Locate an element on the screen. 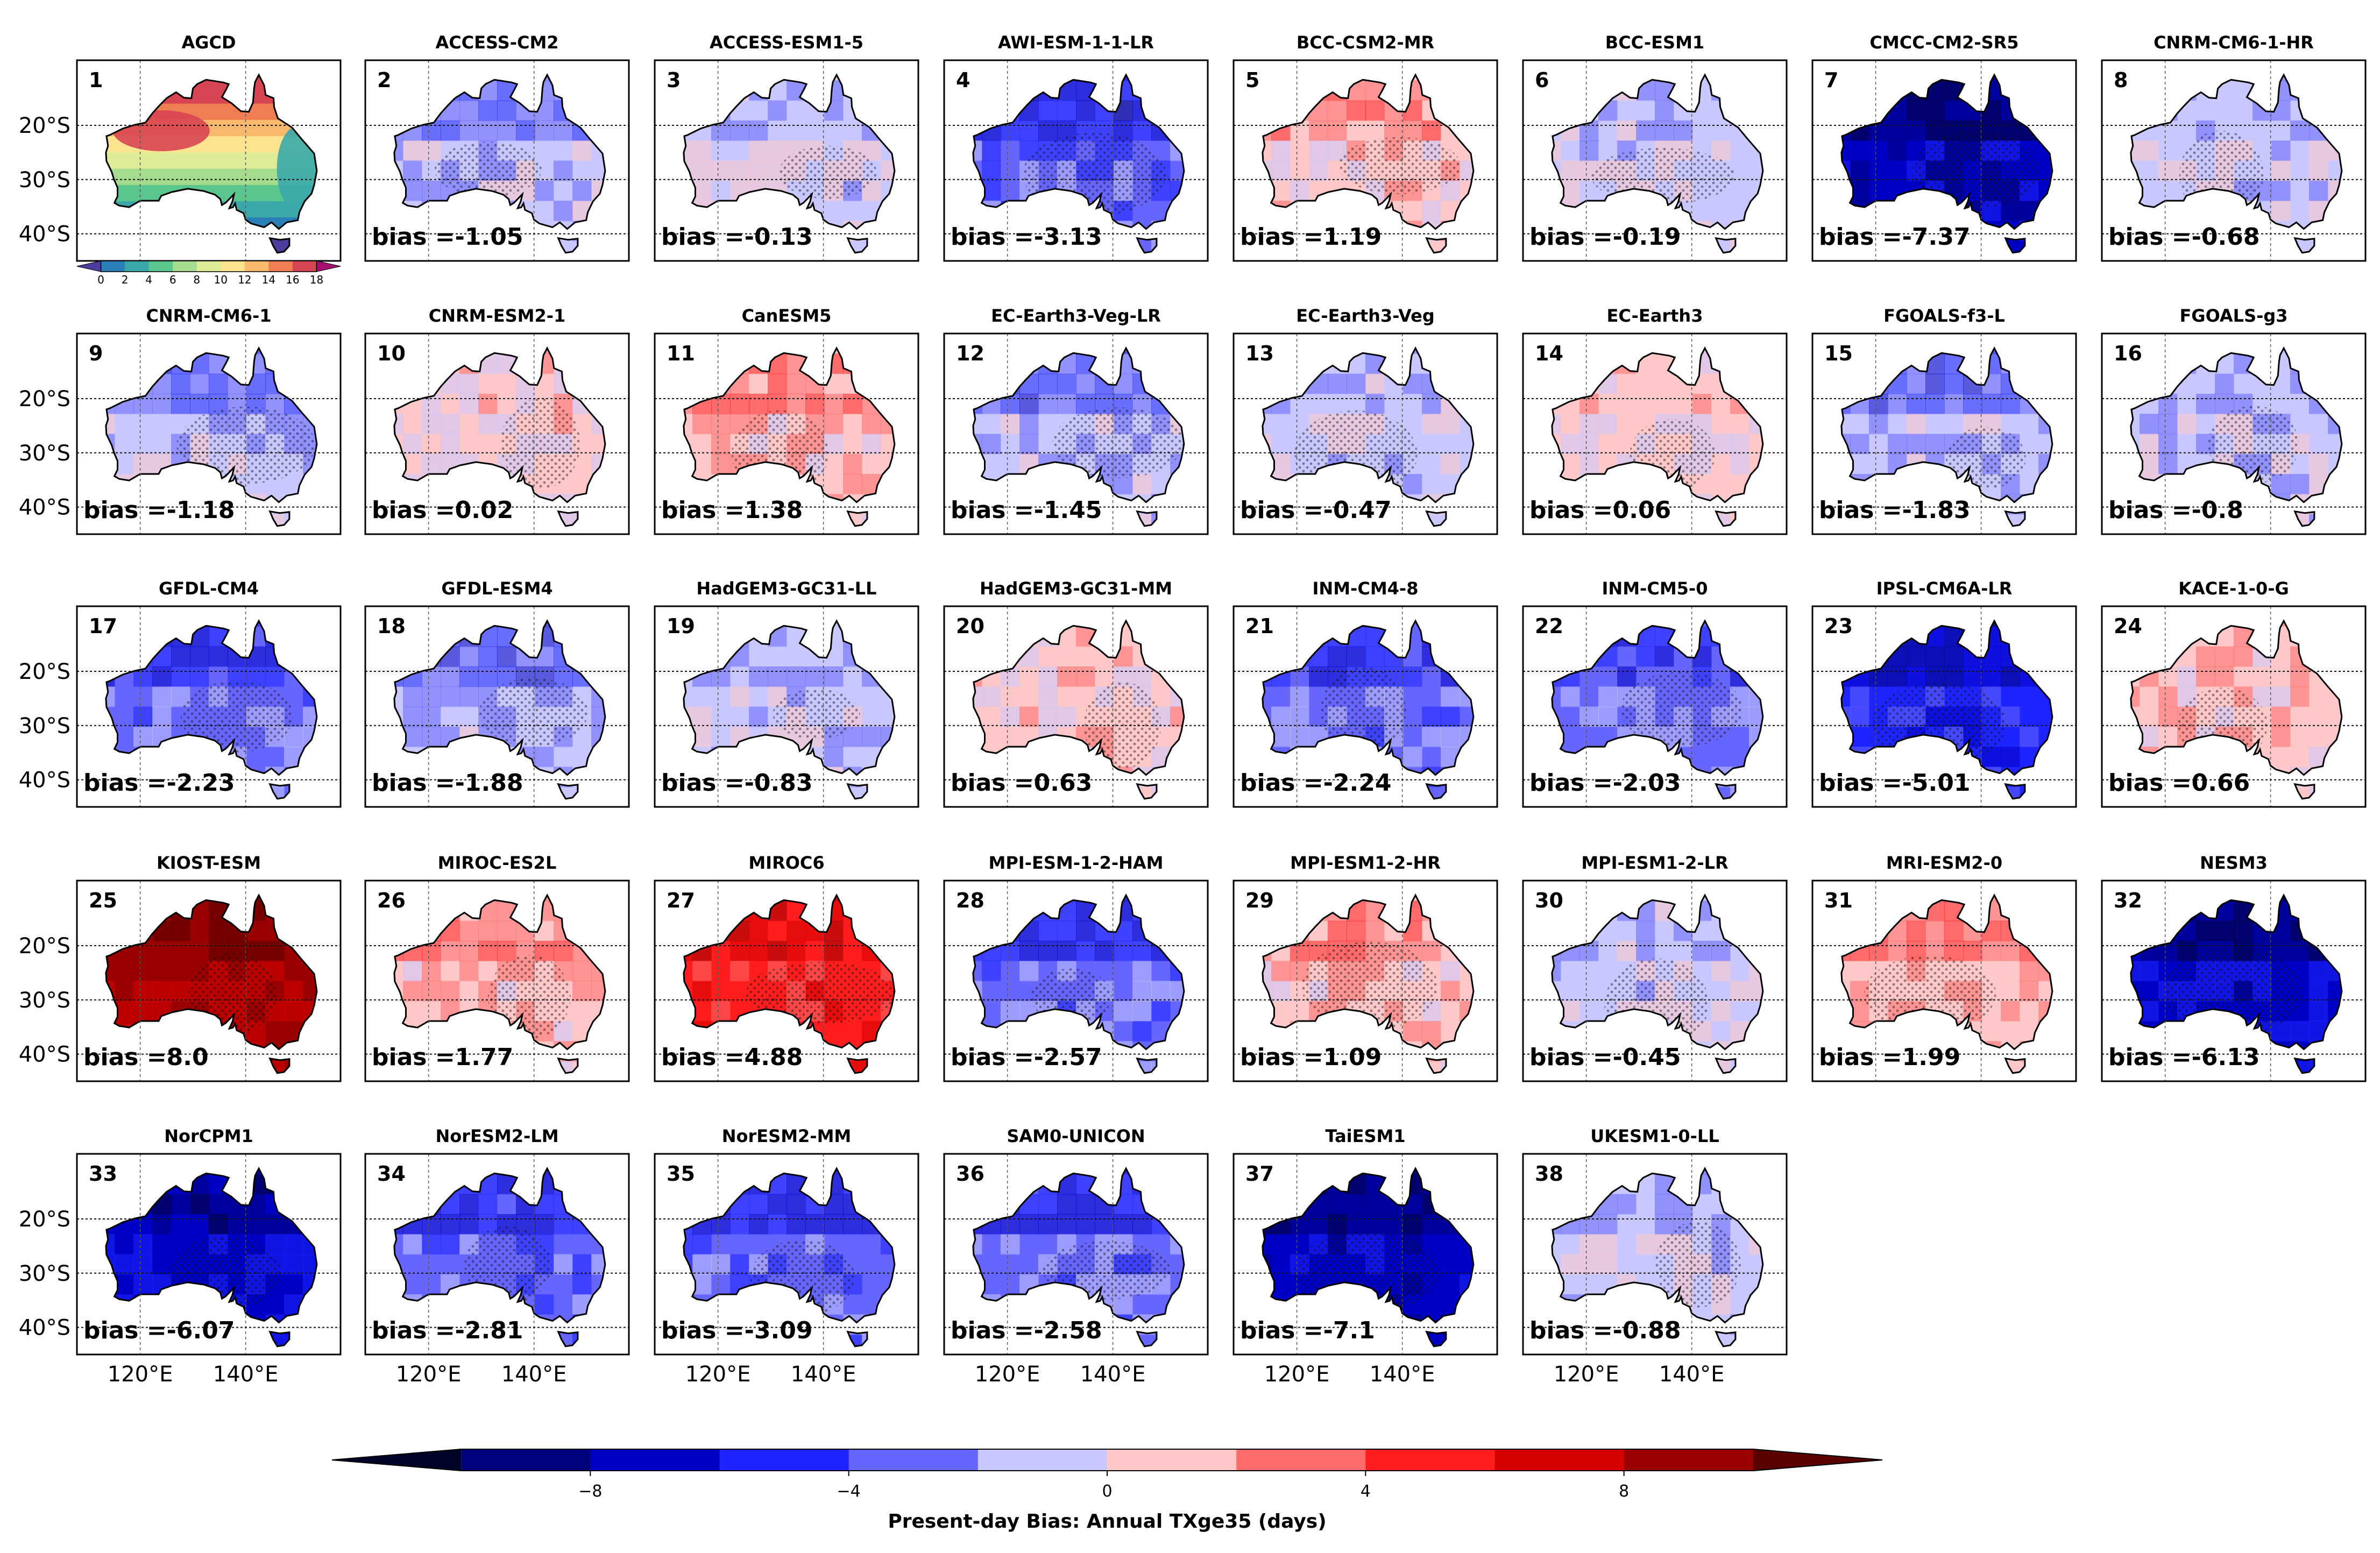 This screenshot has width=2380, height=1553. panel-number: 4 is located at coordinates (963, 80).